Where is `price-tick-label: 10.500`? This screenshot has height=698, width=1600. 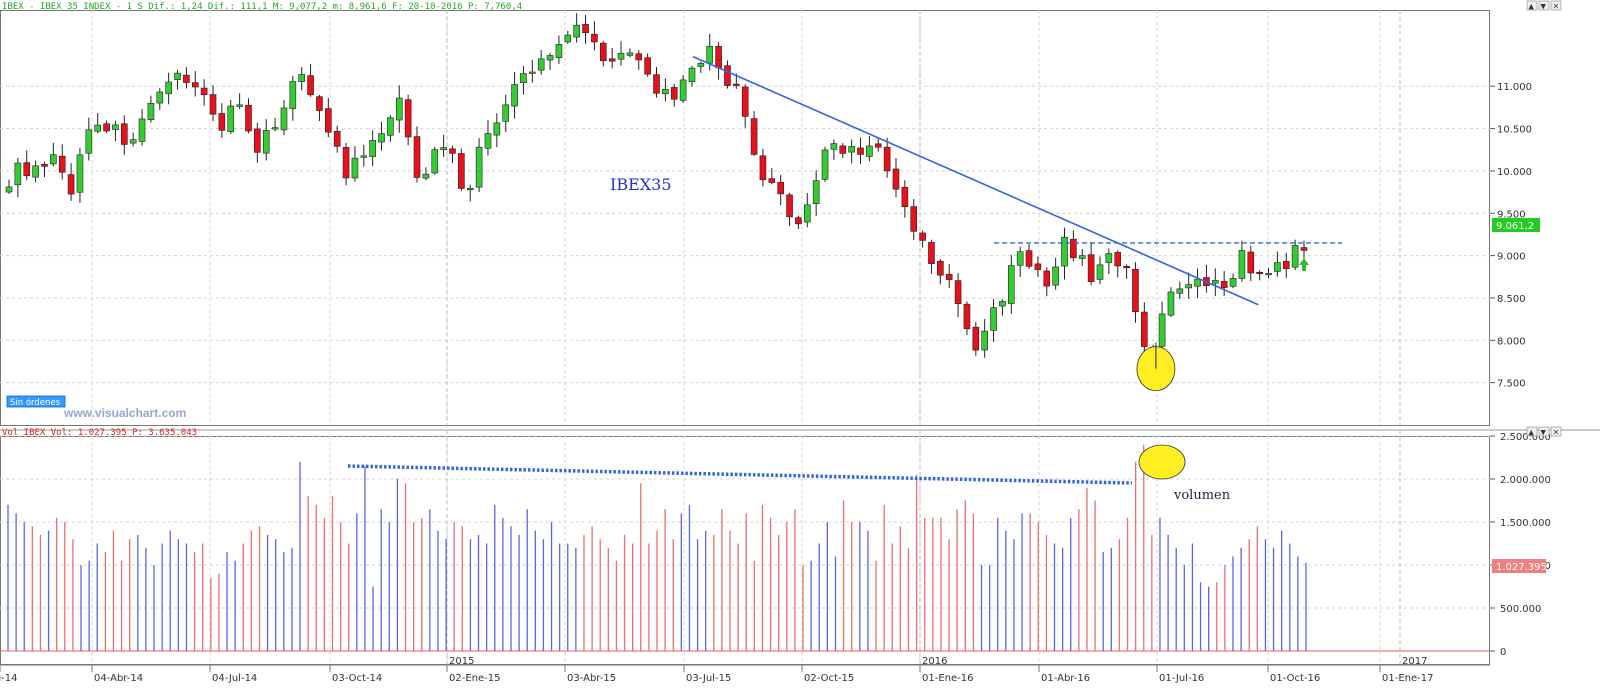 price-tick-label: 10.500 is located at coordinates (1514, 130).